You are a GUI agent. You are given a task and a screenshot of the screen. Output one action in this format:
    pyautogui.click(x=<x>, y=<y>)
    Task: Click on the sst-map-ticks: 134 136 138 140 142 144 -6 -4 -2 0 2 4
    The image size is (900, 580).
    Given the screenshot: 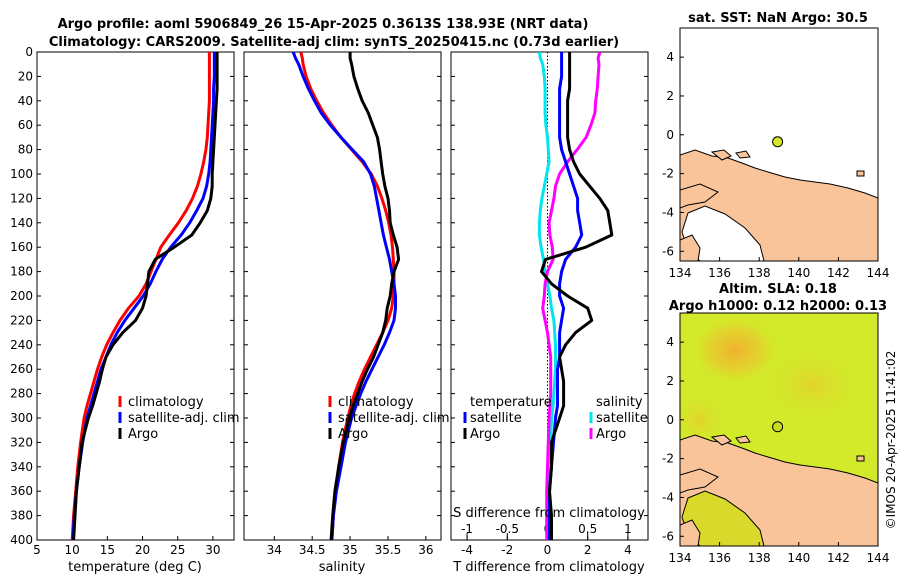 What is the action you would take?
    pyautogui.click(x=775, y=165)
    